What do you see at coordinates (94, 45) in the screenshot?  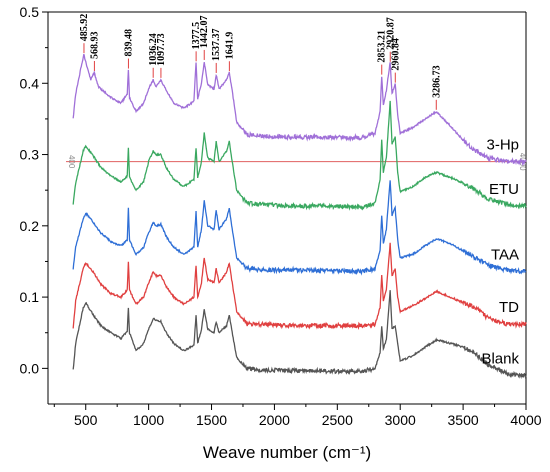 I see `peak-label: 568.93` at bounding box center [94, 45].